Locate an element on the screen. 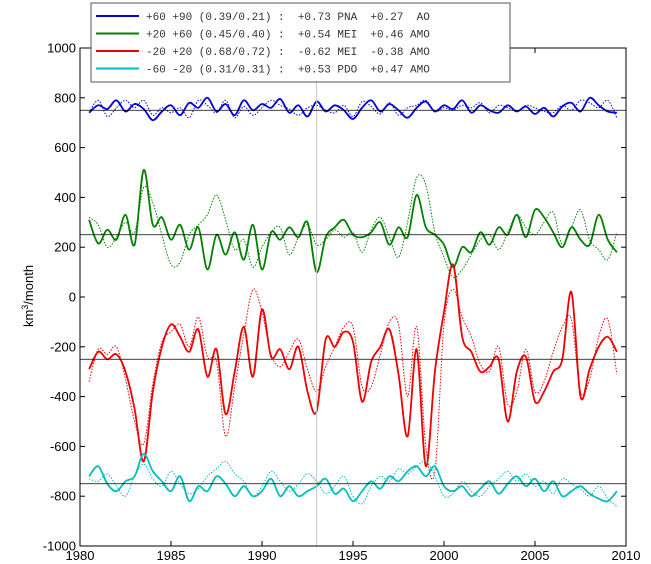  series-0-model-line is located at coordinates (353, 109).